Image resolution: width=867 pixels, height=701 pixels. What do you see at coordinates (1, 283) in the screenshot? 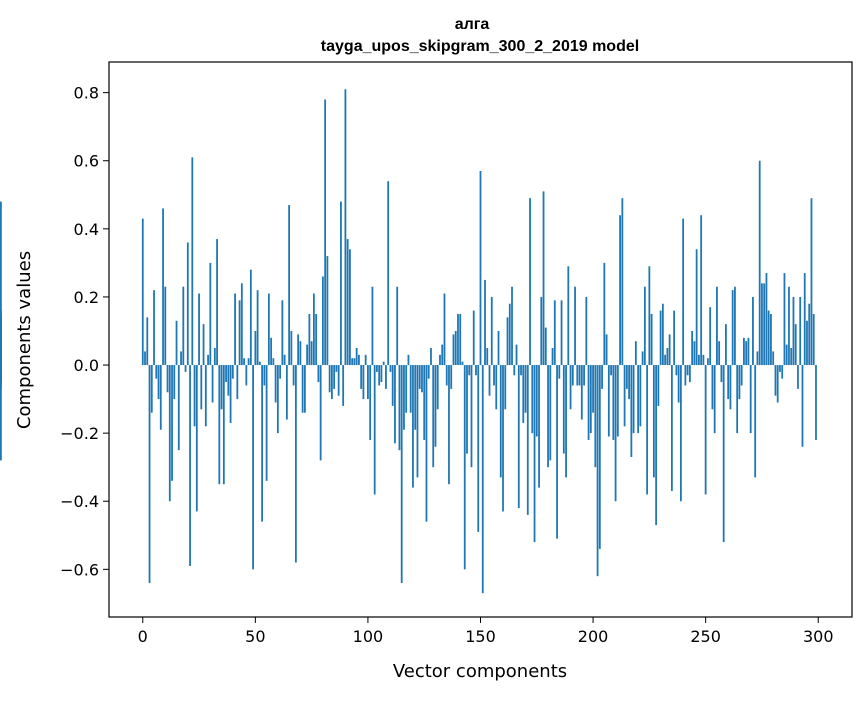
I see `bar-undefined` at bounding box center [1, 283].